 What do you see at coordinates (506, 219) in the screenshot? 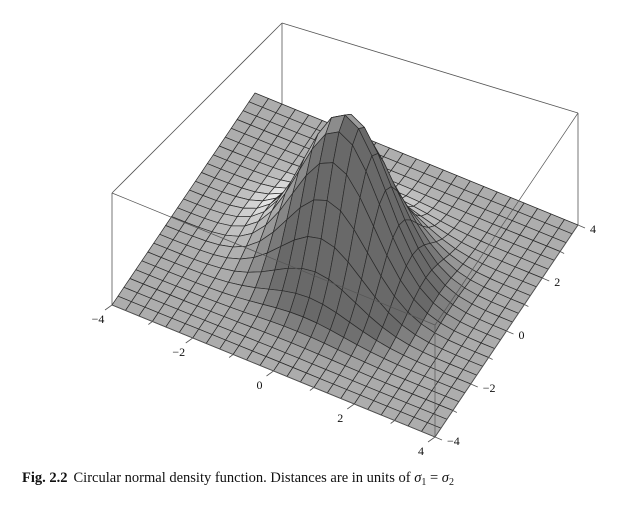
I see `box-edge-top-front-right` at bounding box center [506, 219].